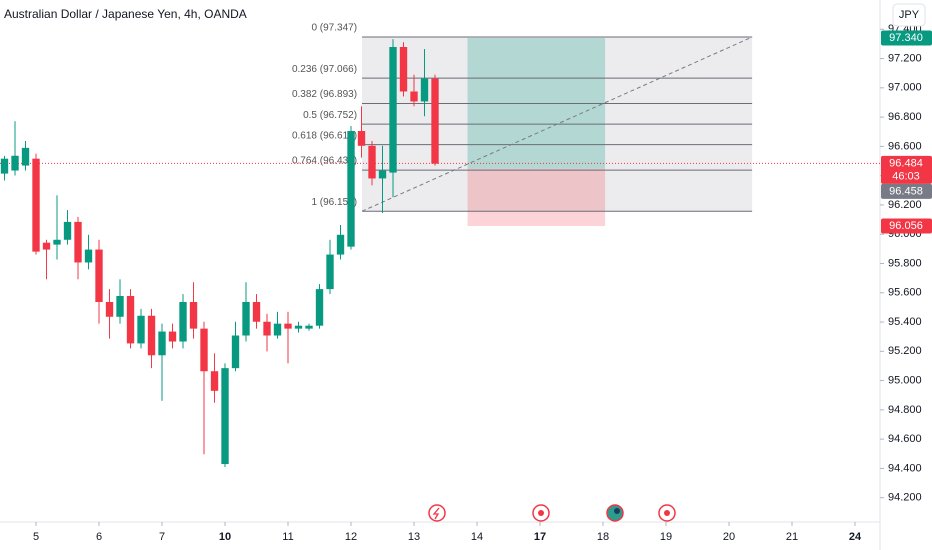 The image size is (932, 550). I want to click on currency-label: JPY, so click(909, 15).